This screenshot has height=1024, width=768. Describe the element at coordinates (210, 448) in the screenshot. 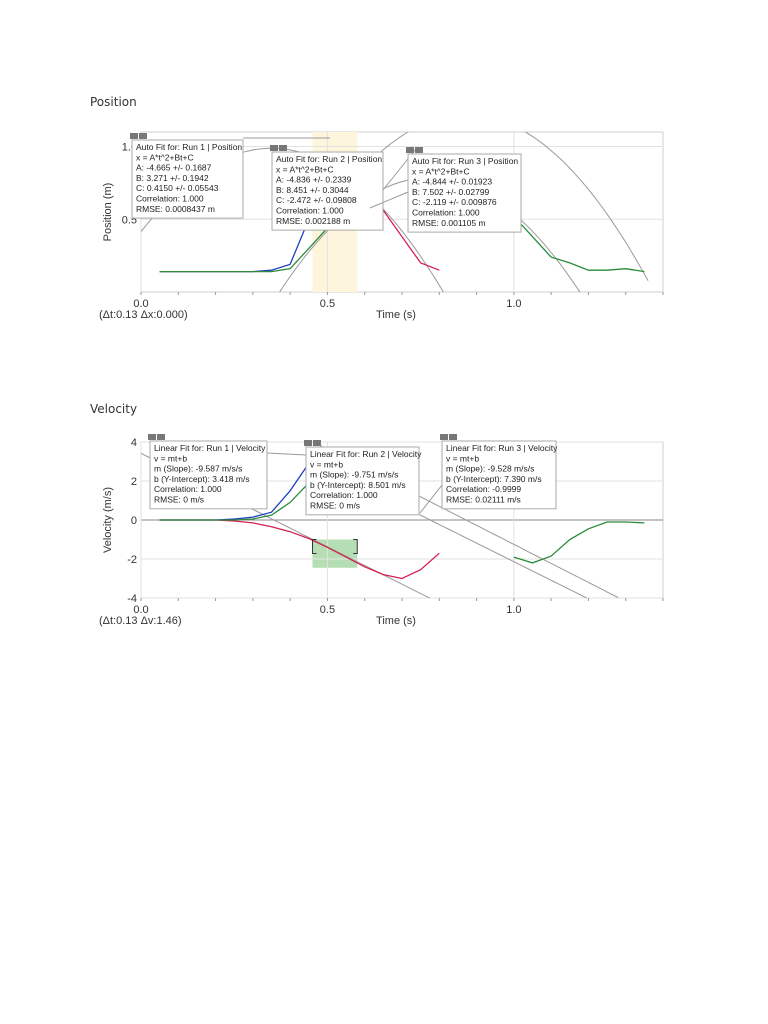

I see `velocity-fit-box-1-line-0: Linear Fit for: Run 1 | Velocity` at that location.